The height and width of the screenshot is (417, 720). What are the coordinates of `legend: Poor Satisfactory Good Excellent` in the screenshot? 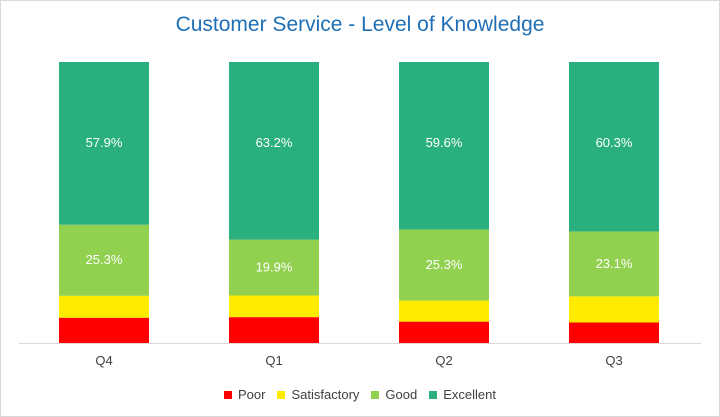 It's located at (360, 394).